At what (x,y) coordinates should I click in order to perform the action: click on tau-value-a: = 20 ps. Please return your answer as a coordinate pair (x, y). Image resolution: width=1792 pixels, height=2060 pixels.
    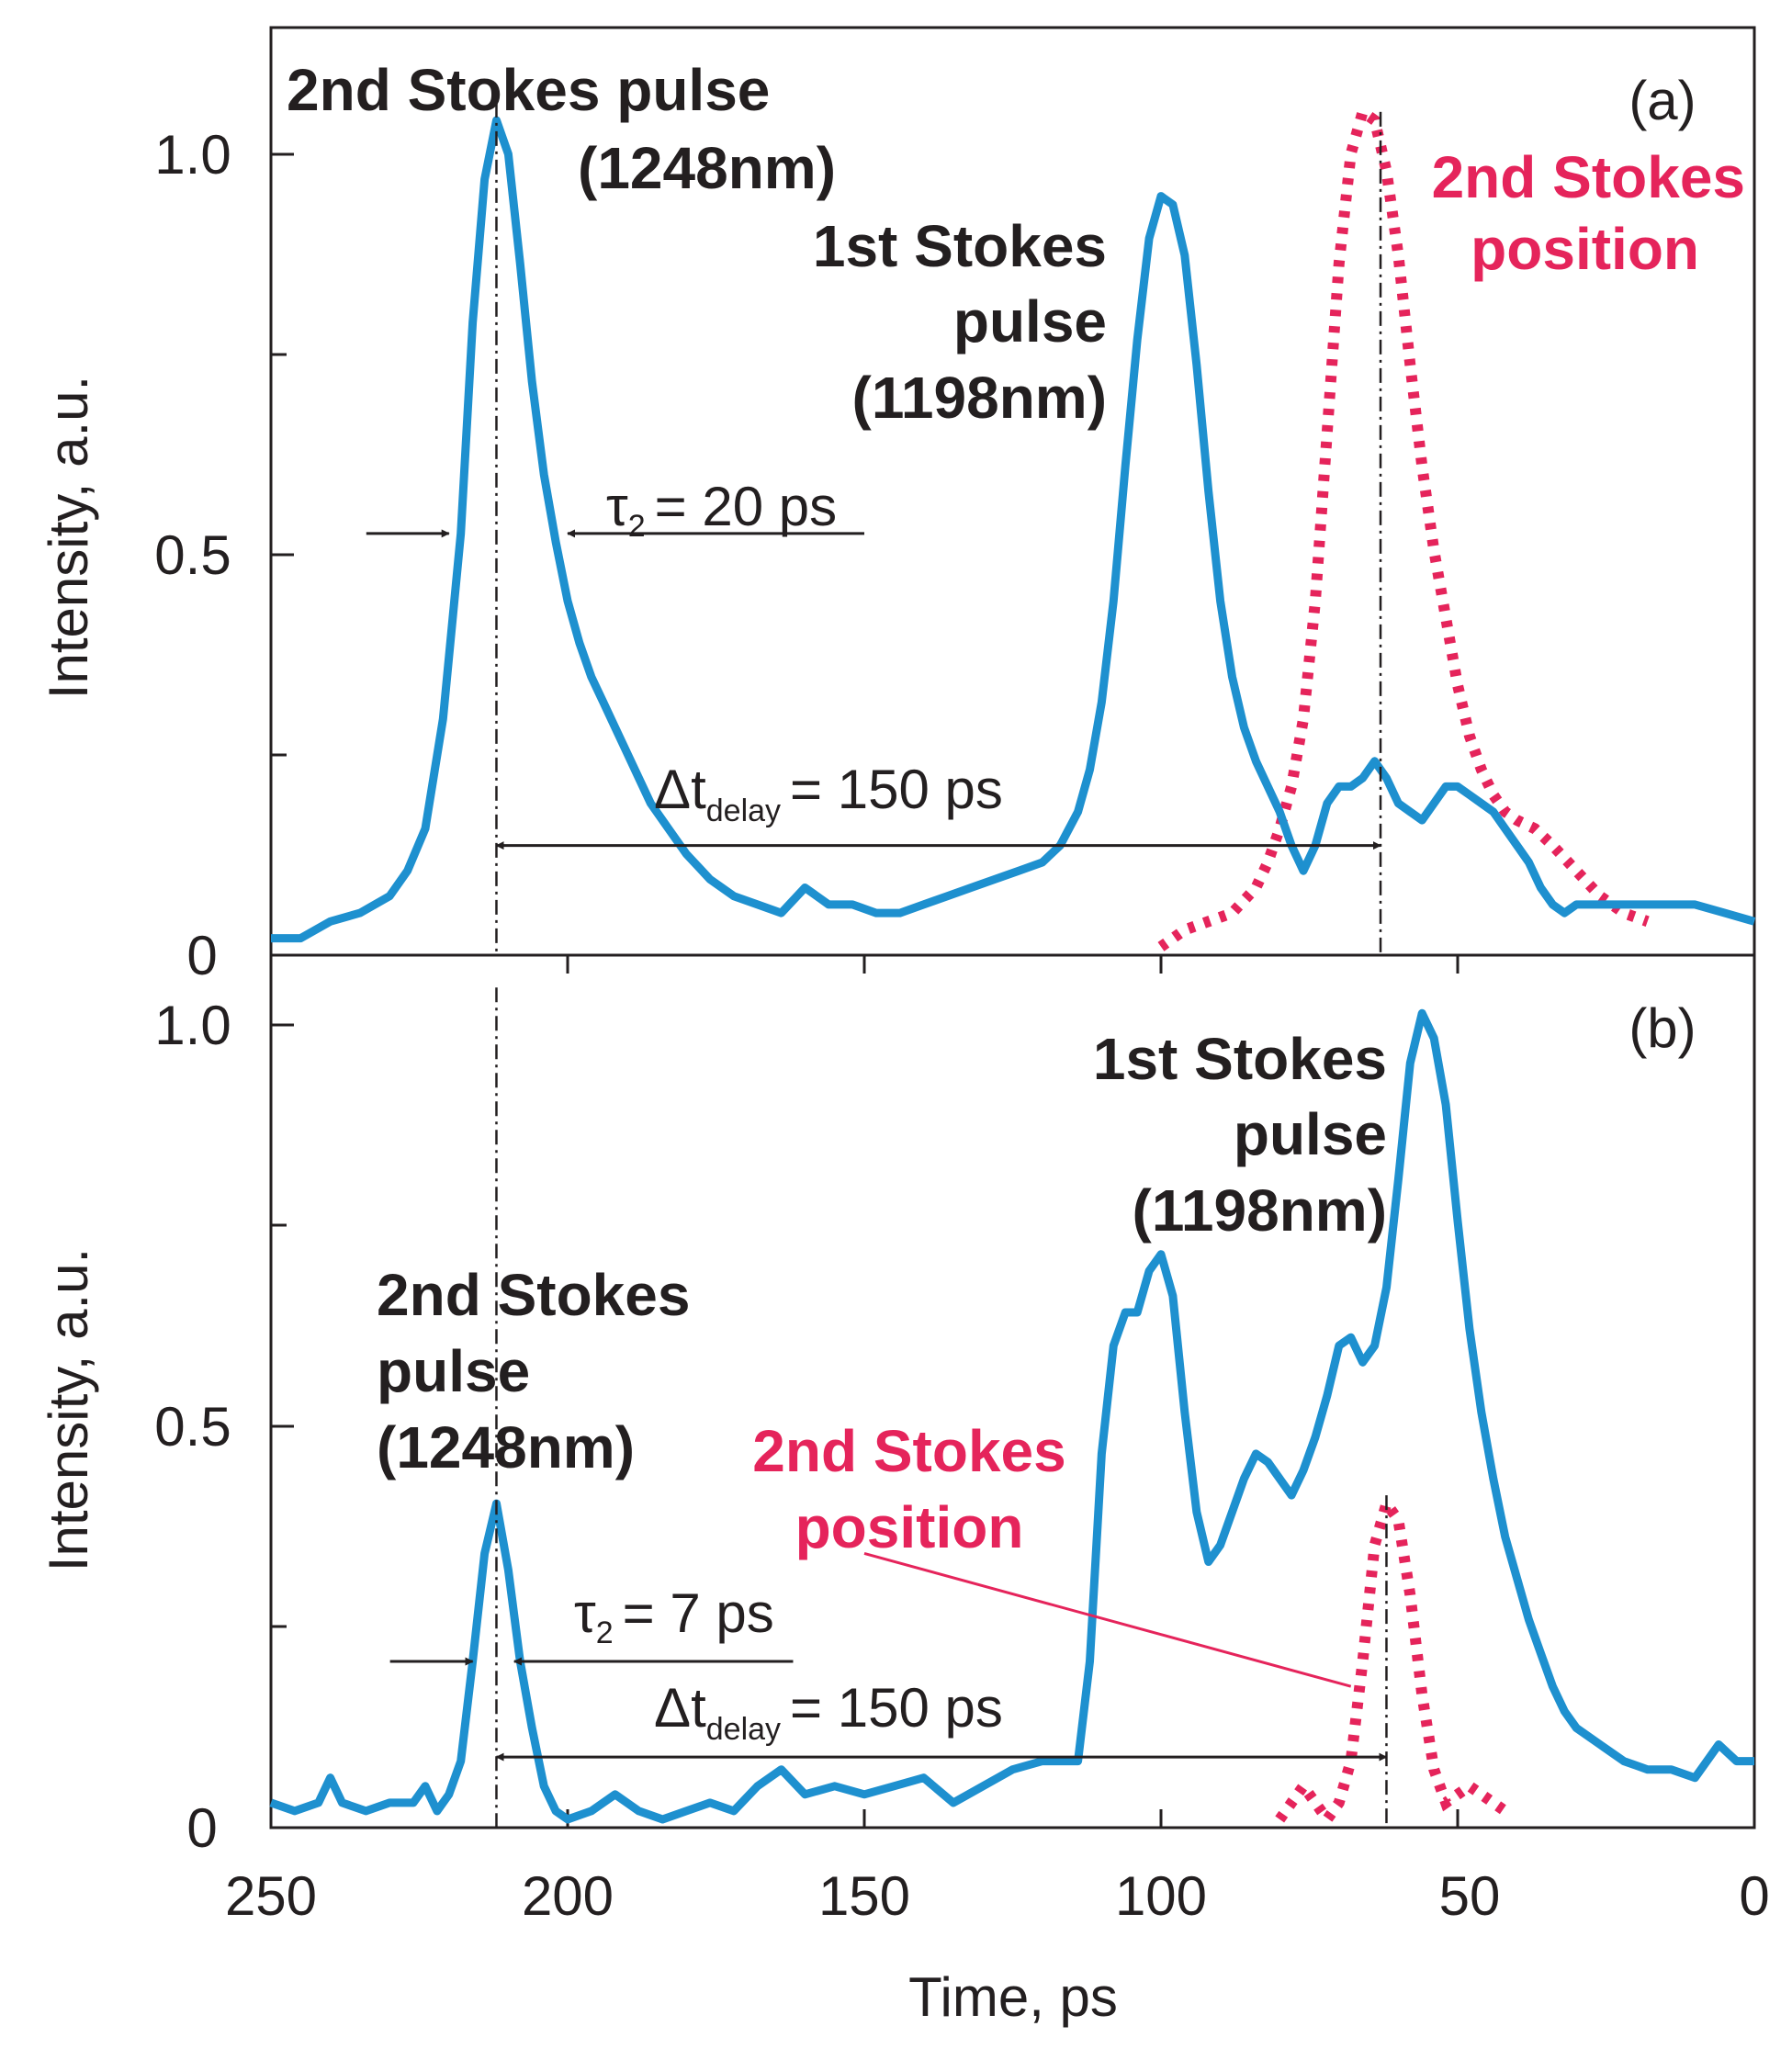
    Looking at the image, I should click on (746, 506).